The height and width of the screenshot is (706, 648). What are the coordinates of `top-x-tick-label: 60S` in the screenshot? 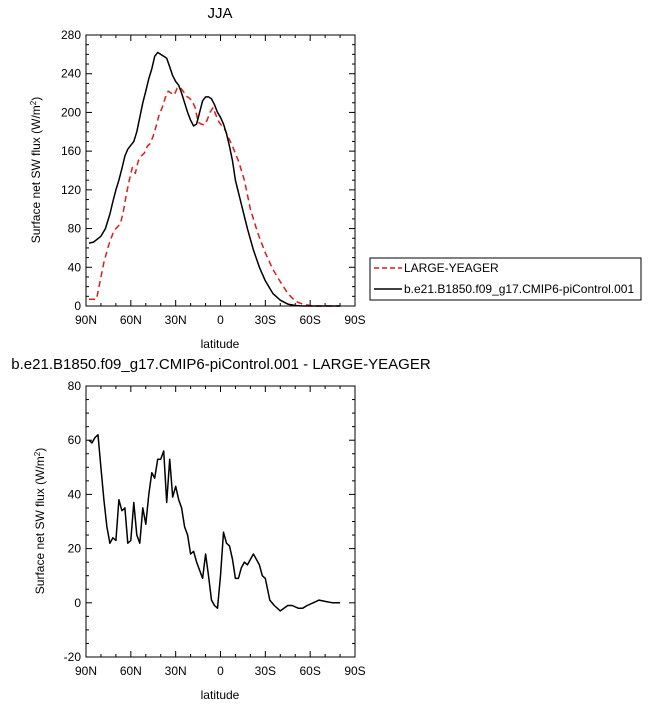 It's located at (309, 320).